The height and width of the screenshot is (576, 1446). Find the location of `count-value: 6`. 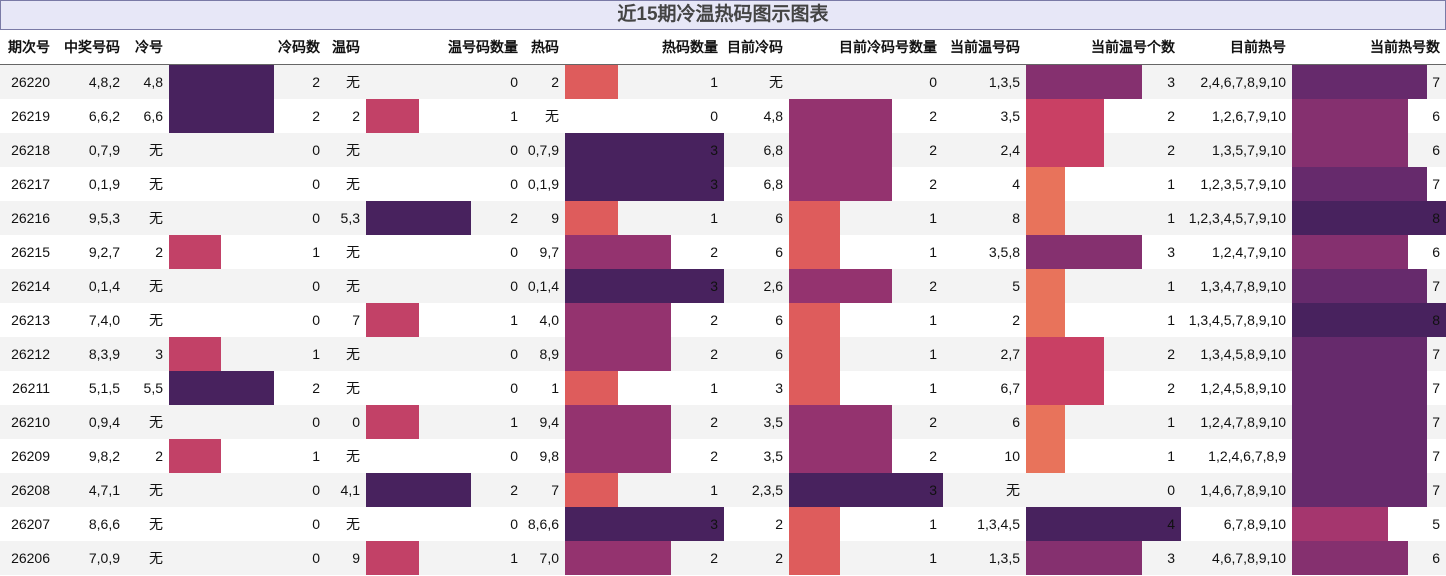

count-value: 6 is located at coordinates (1436, 558).